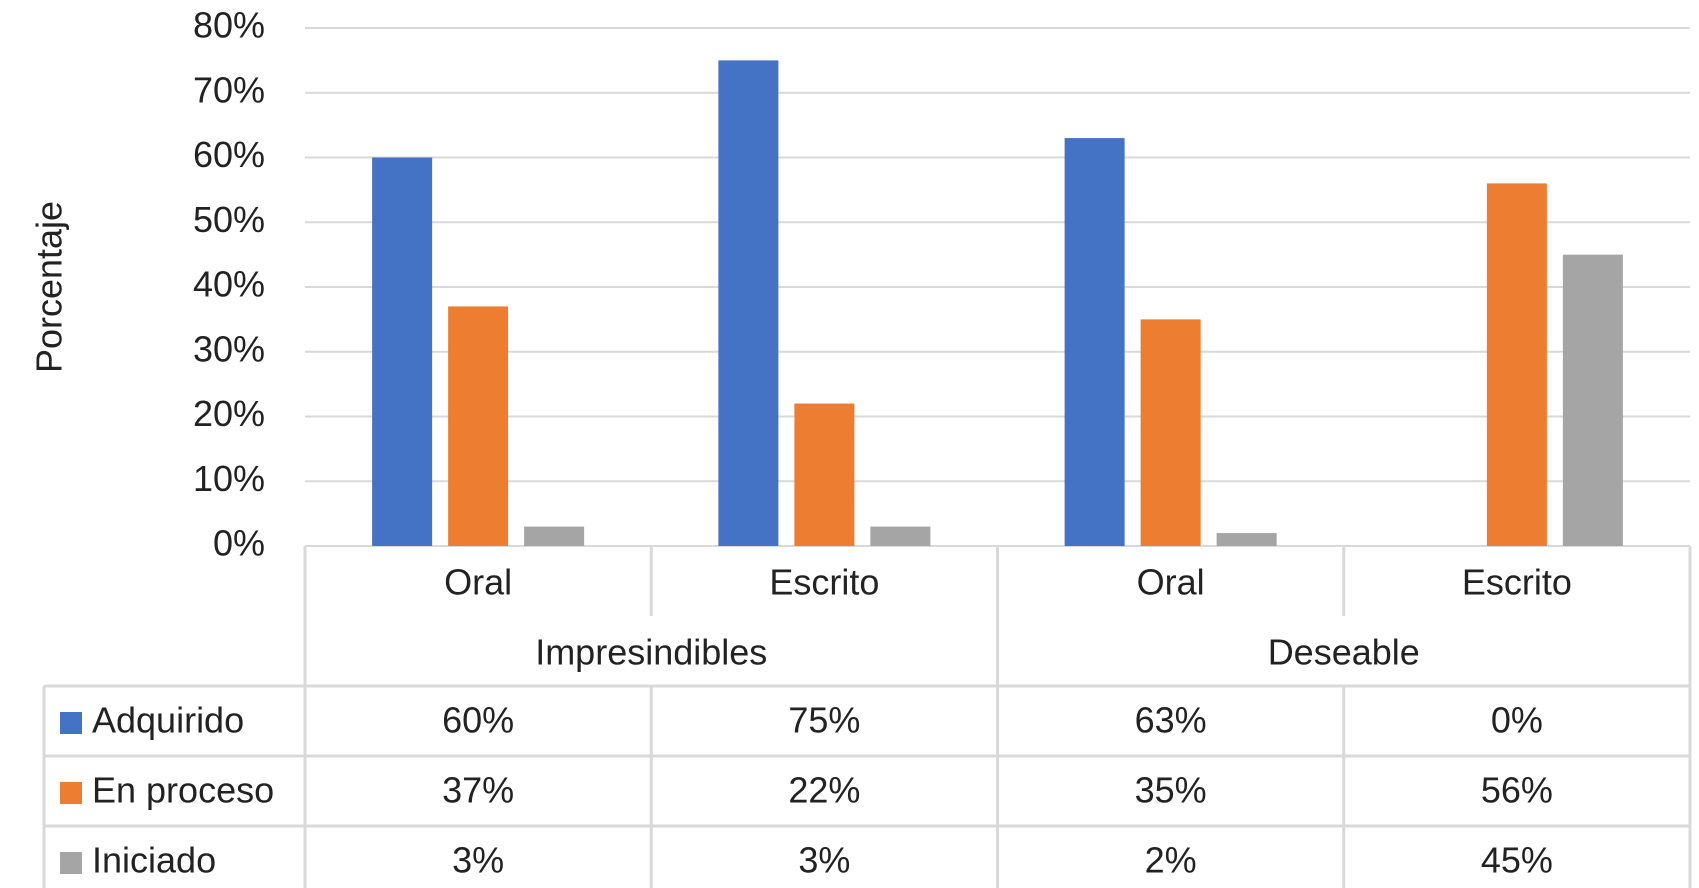  What do you see at coordinates (71, 793) in the screenshot?
I see `legend-key-en-proceso` at bounding box center [71, 793].